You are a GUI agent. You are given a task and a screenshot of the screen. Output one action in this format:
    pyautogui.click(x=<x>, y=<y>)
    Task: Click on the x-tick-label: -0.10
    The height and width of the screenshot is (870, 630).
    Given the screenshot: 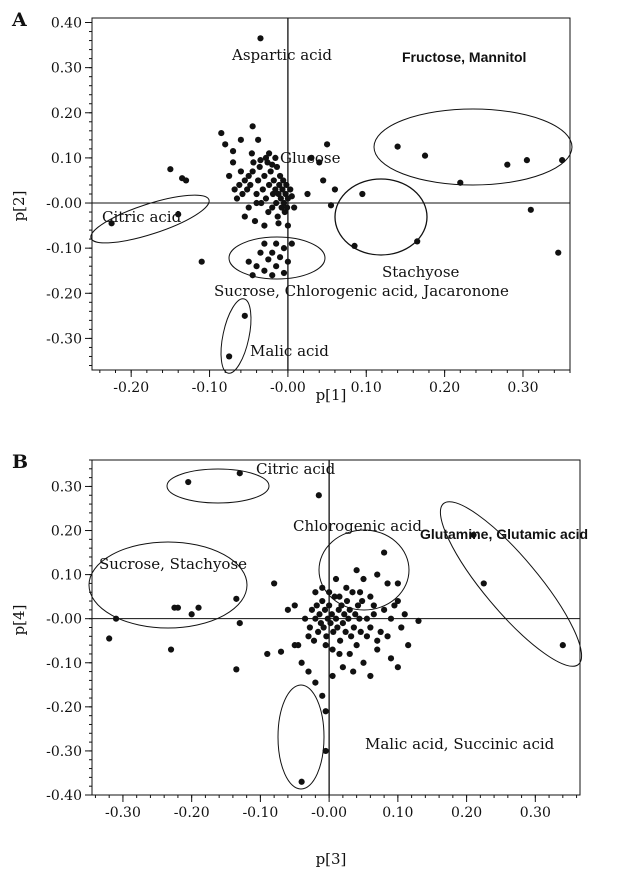 What is the action you would take?
    pyautogui.click(x=260, y=813)
    